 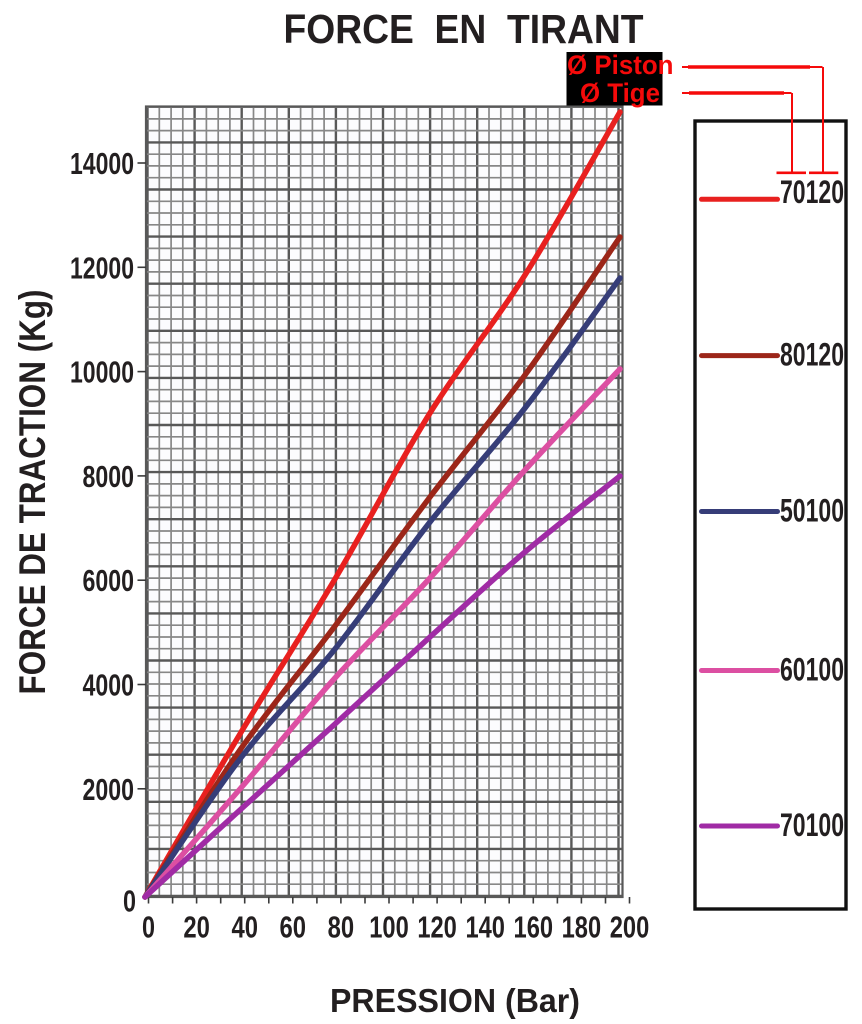 What do you see at coordinates (812, 192) in the screenshot?
I see `svg-text: 70120` at bounding box center [812, 192].